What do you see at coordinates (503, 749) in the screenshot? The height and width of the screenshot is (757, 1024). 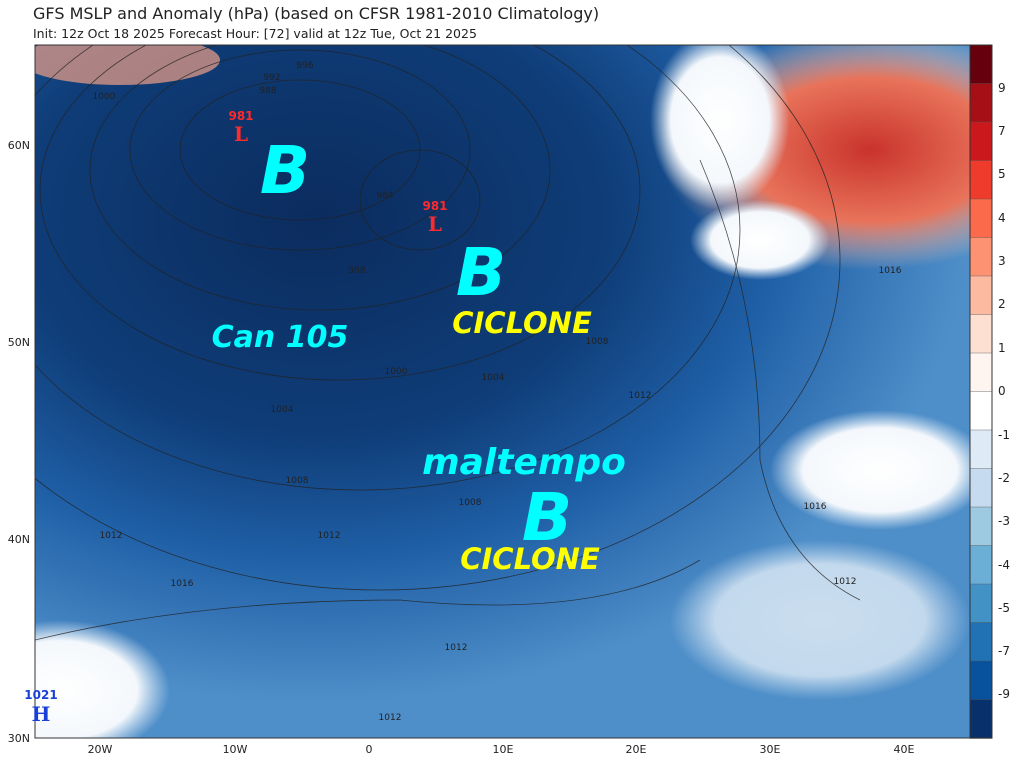 I see `lon-label: 10E` at bounding box center [503, 749].